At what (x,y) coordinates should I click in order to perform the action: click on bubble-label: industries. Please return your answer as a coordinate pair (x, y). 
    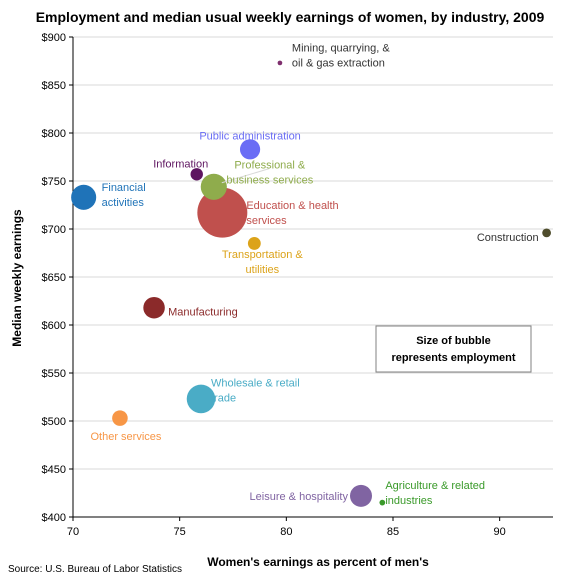
    Looking at the image, I should click on (409, 501).